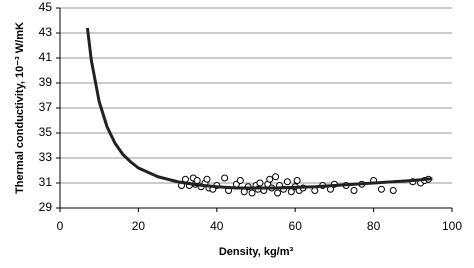 The height and width of the screenshot is (268, 474). I want to click on y-tick-label: 41, so click(46, 57).